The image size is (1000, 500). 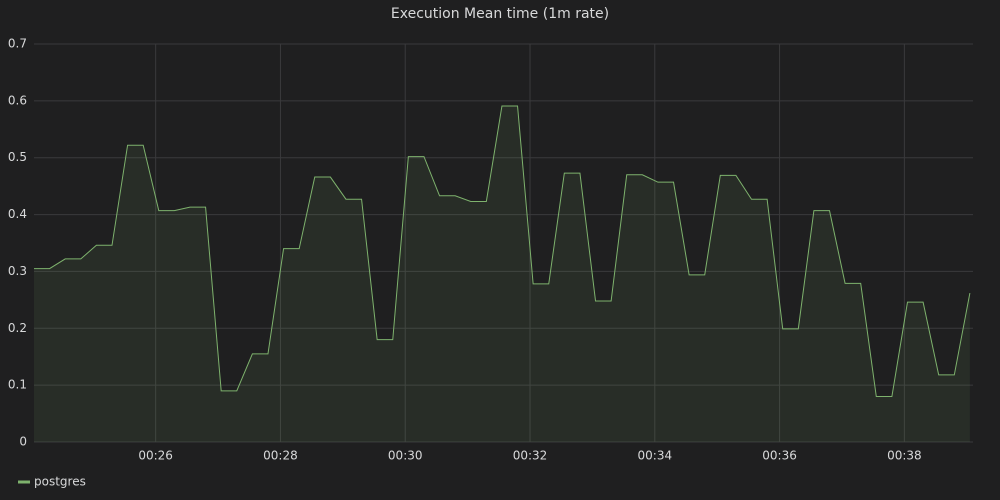 I want to click on x-tick-label: 00:28, so click(x=280, y=456).